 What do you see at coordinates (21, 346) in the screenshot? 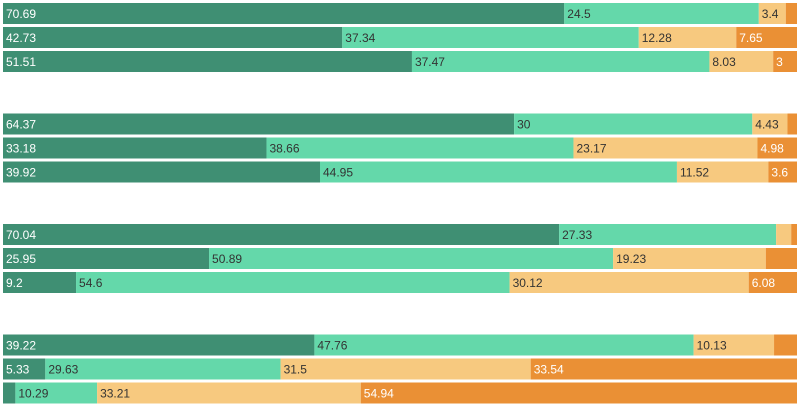
I see `data-label: 39.22` at bounding box center [21, 346].